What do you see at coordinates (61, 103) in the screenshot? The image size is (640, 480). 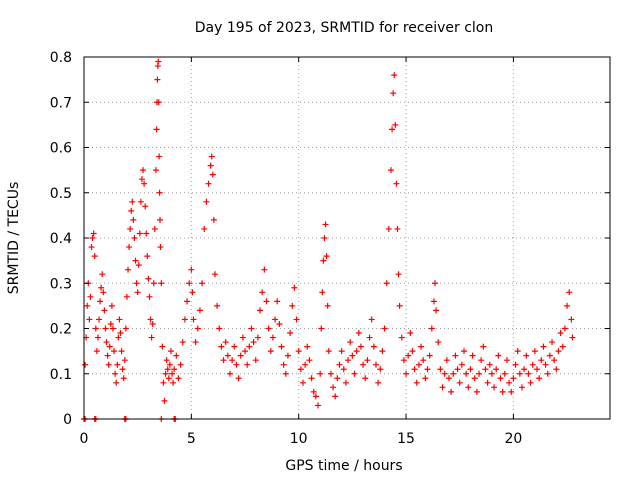 I see `y-tick-label: 0.7` at bounding box center [61, 103].